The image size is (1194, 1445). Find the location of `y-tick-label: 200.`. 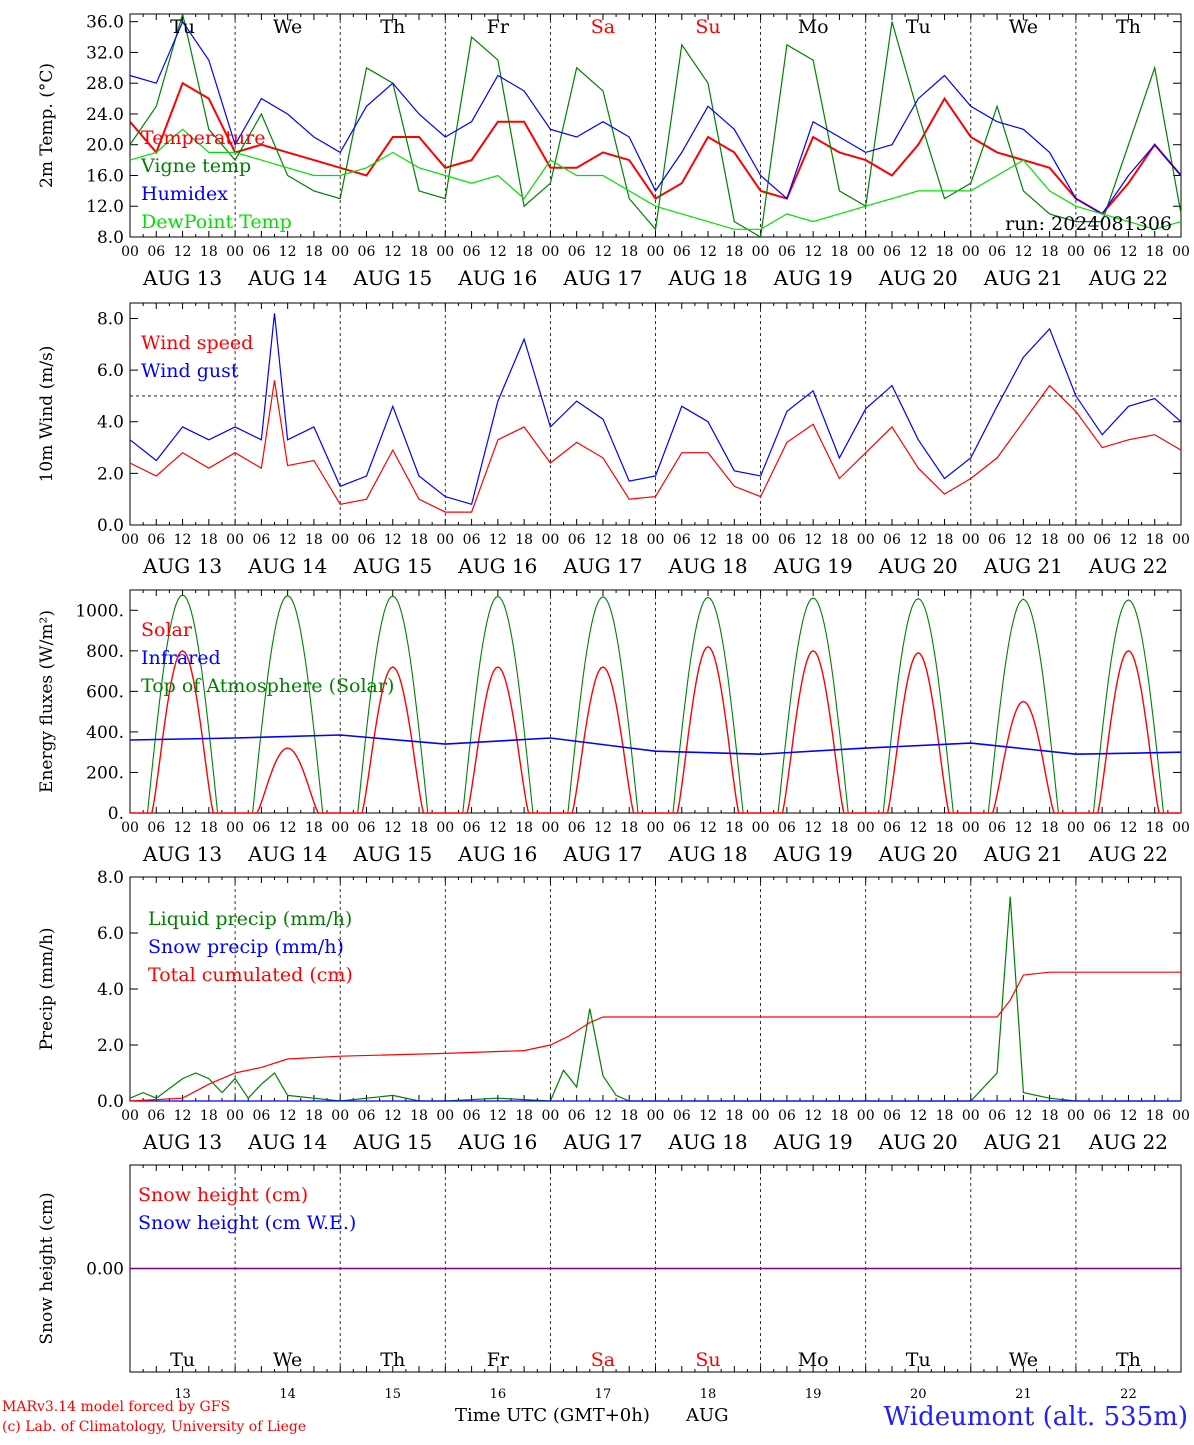

y-tick-label: 200. is located at coordinates (105, 773).